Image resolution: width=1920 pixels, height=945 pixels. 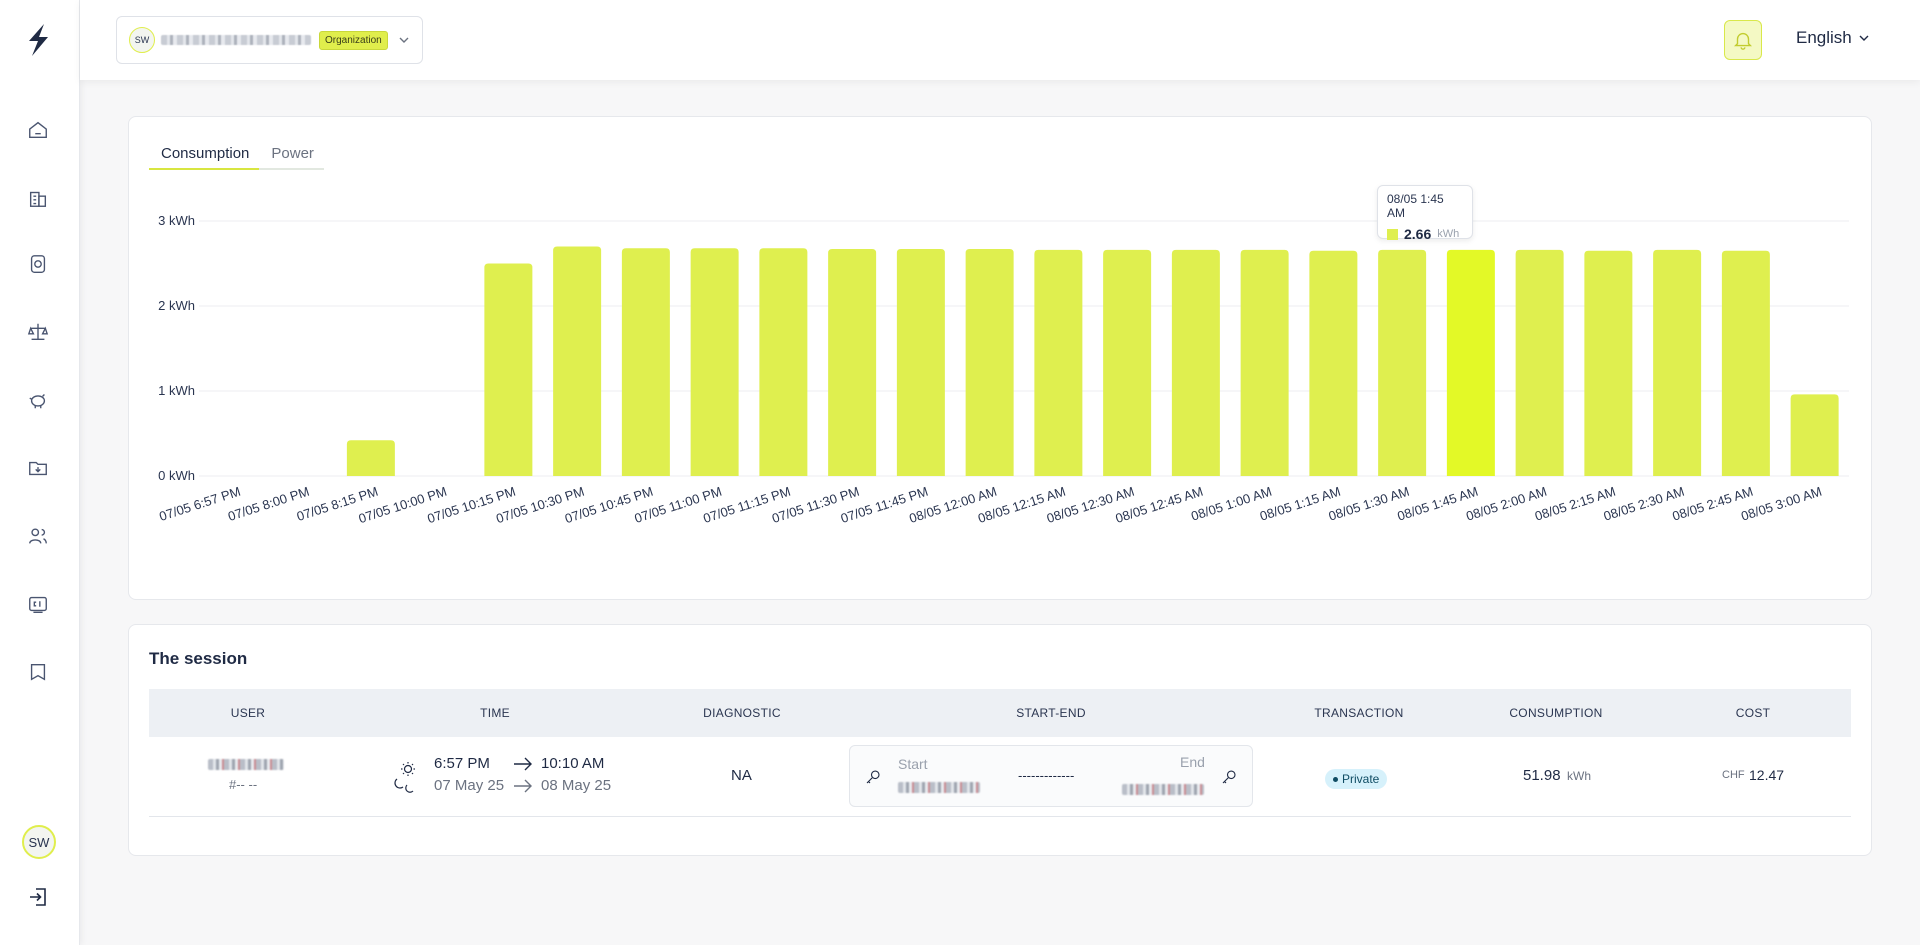 What do you see at coordinates (248, 713) in the screenshot?
I see `col-user: USER` at bounding box center [248, 713].